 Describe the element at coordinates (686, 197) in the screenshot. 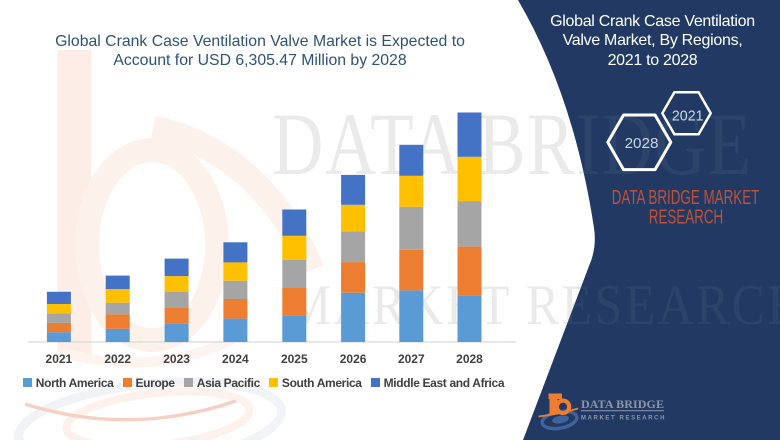

I see `svg-text: DATA BRIDGE MARKET` at that location.